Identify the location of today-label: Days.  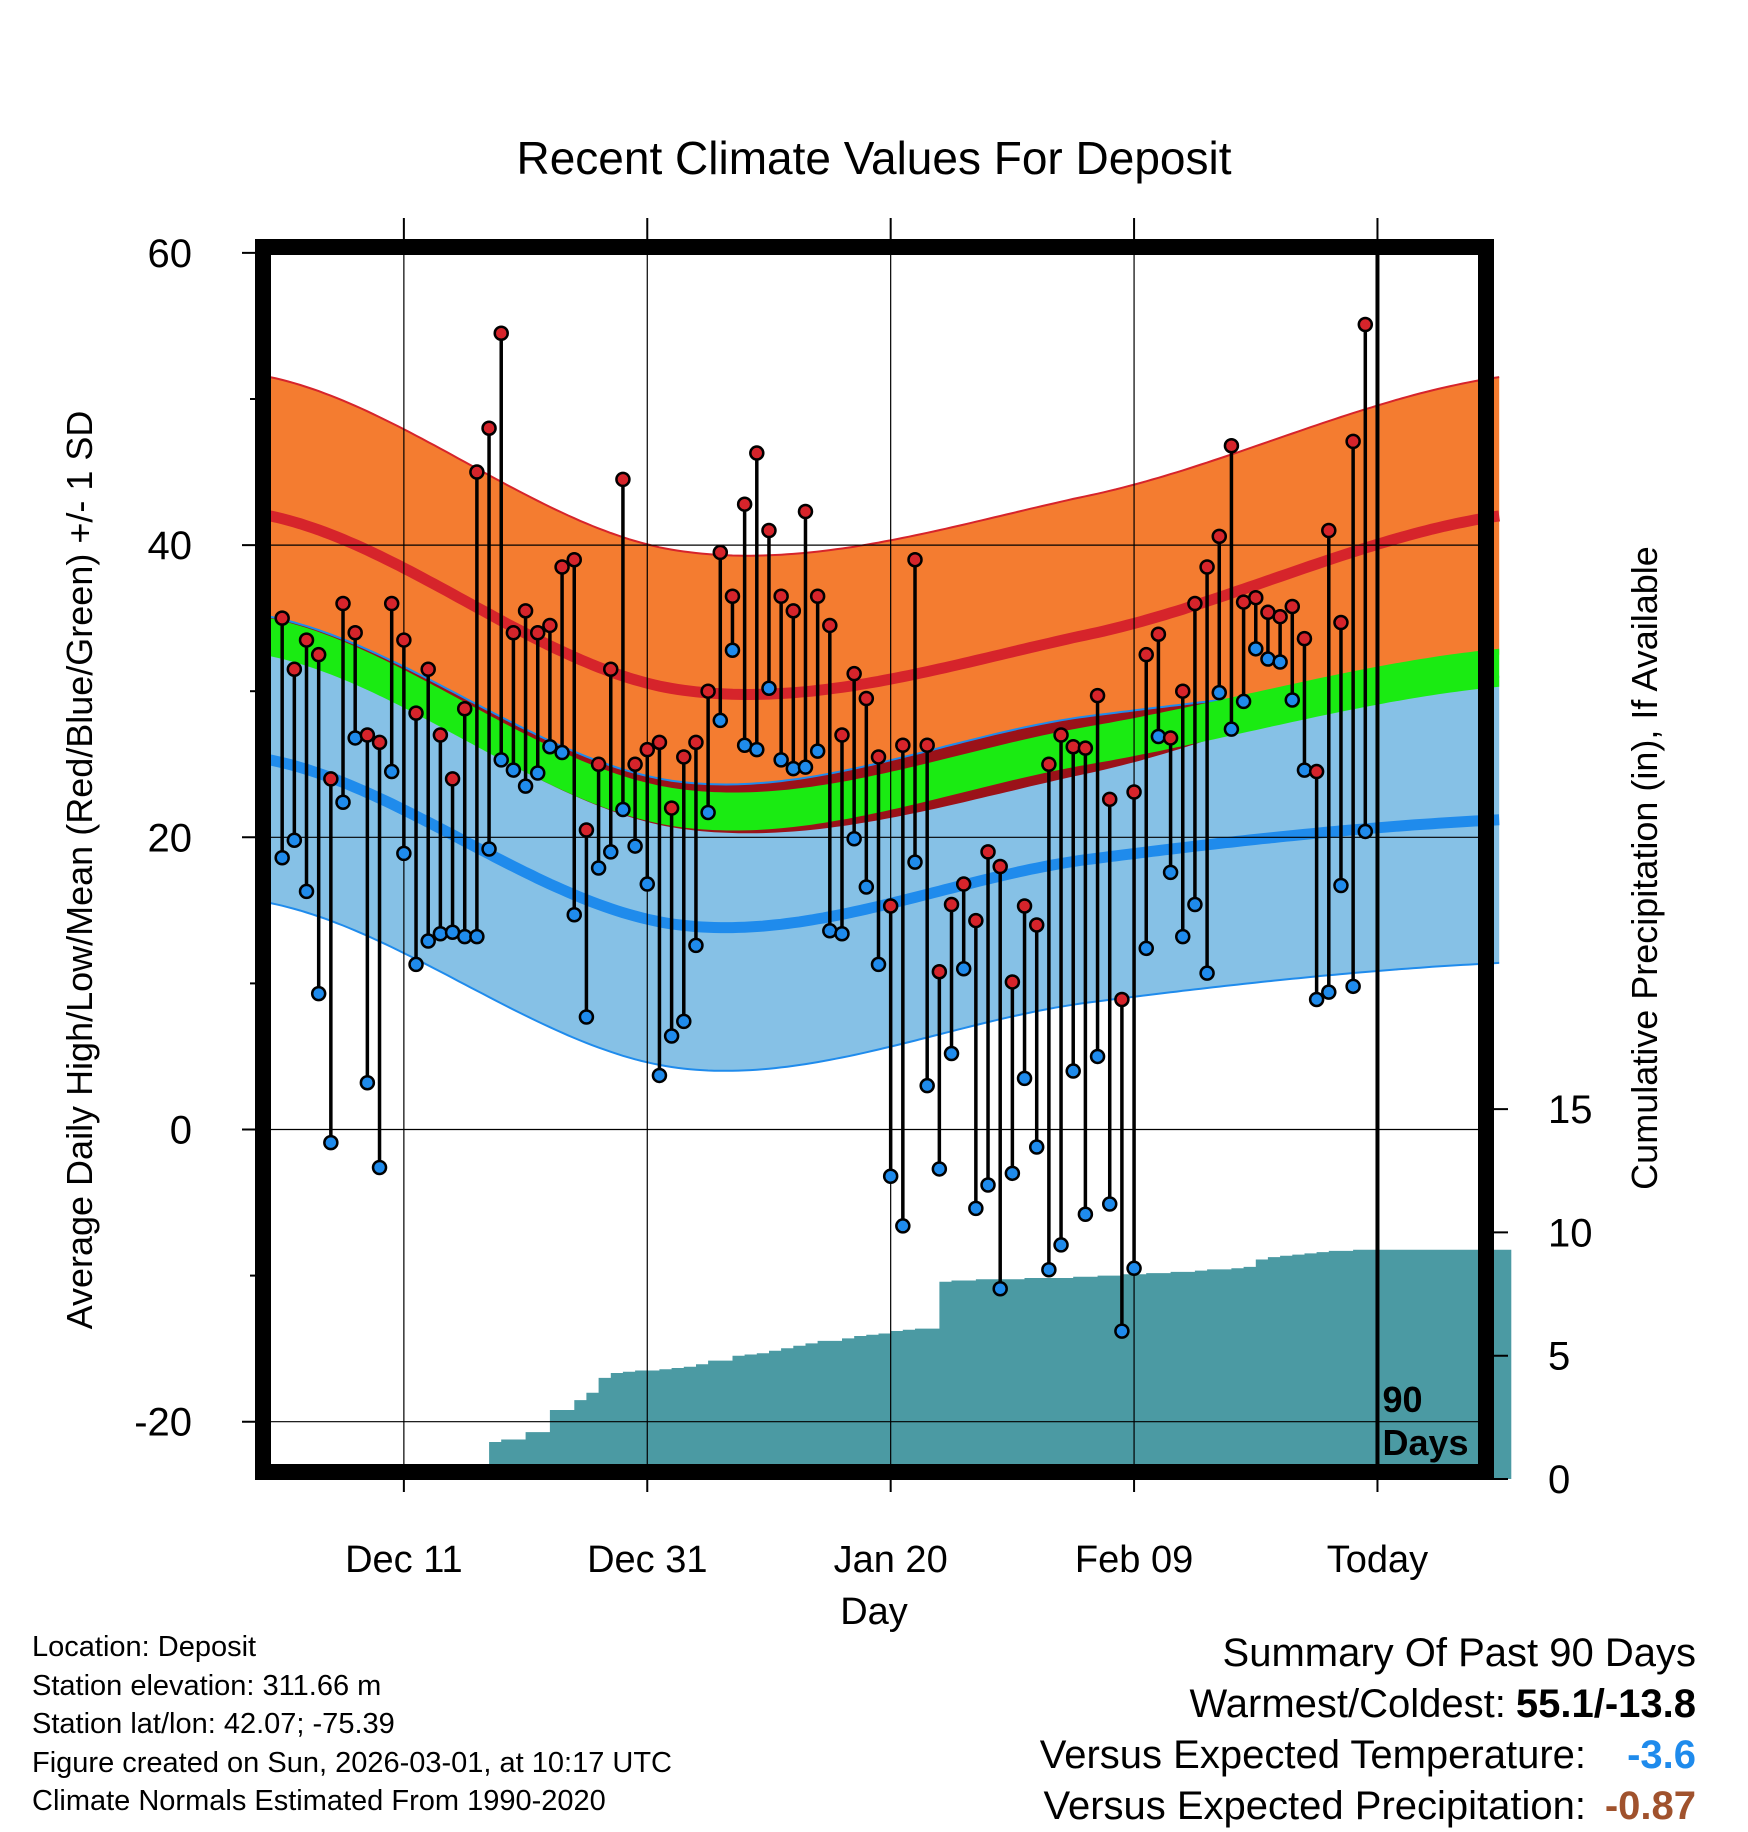
(1425, 1442).